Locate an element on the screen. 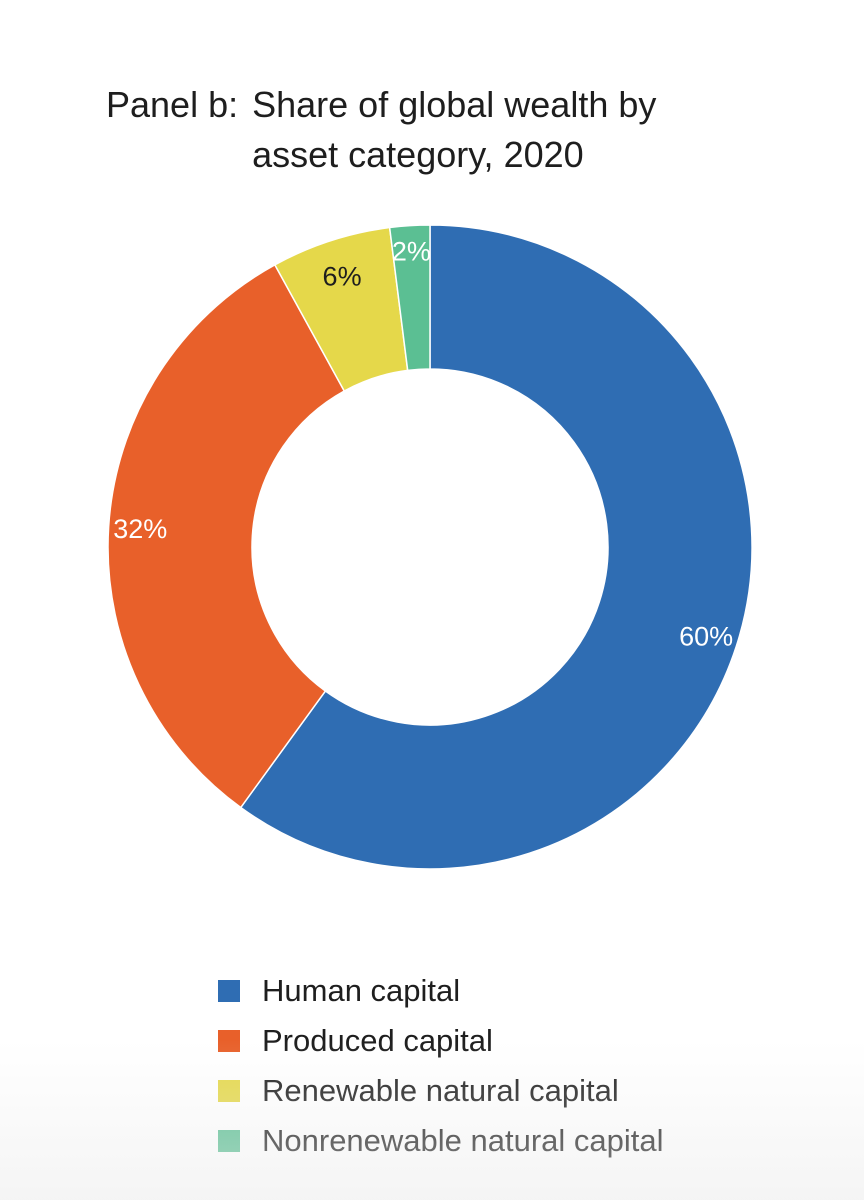 The width and height of the screenshot is (864, 1200). donut-slice-nonrenewable-natural-capital is located at coordinates (409, 298).